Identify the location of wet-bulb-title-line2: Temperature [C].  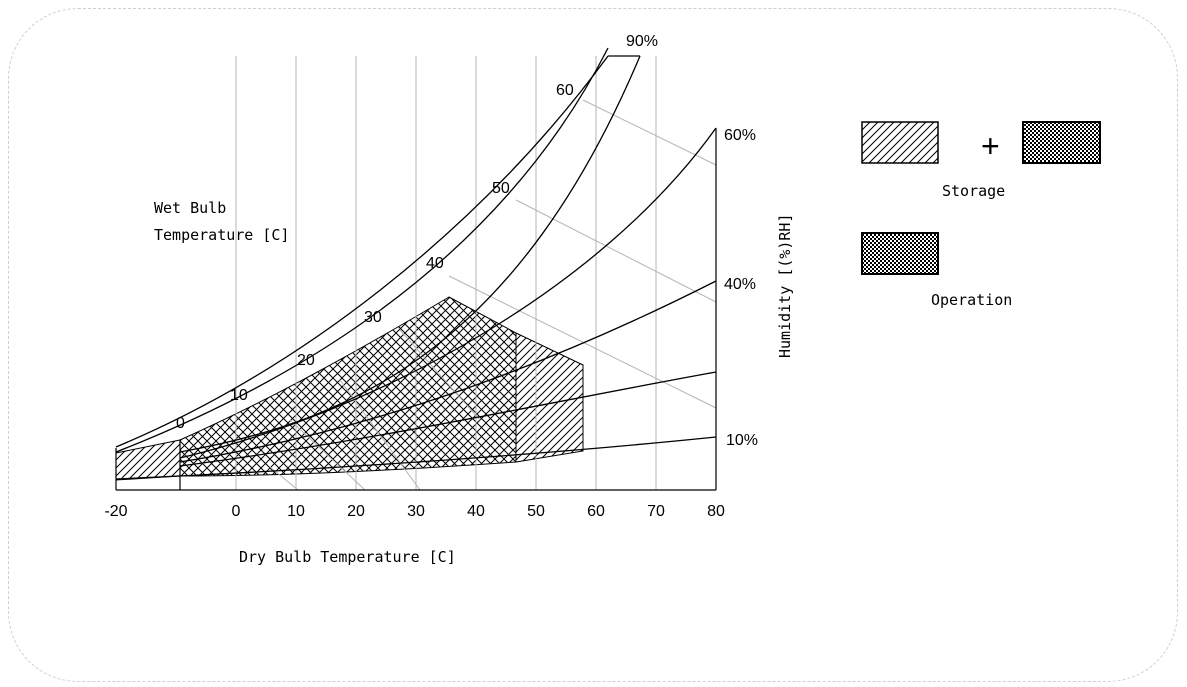
(221, 235).